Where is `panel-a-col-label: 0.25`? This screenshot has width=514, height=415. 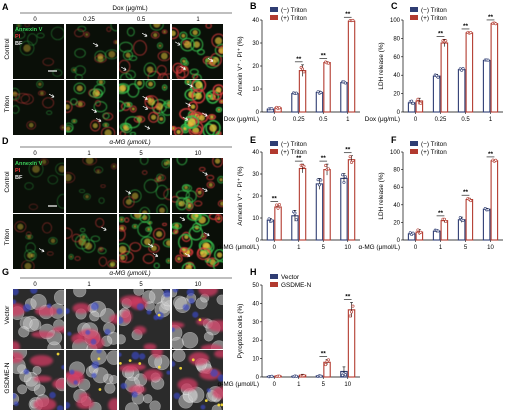 panel-a-col-label: 0.25 is located at coordinates (89, 20).